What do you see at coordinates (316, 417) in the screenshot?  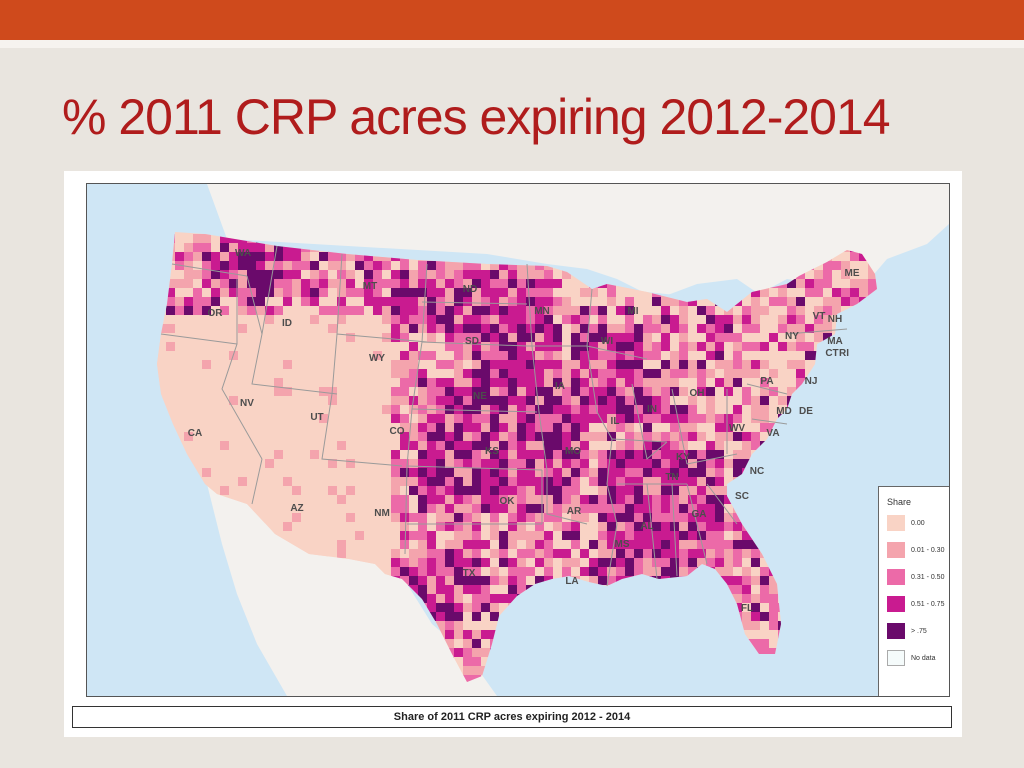 I see `state-label-ut: UT` at bounding box center [316, 417].